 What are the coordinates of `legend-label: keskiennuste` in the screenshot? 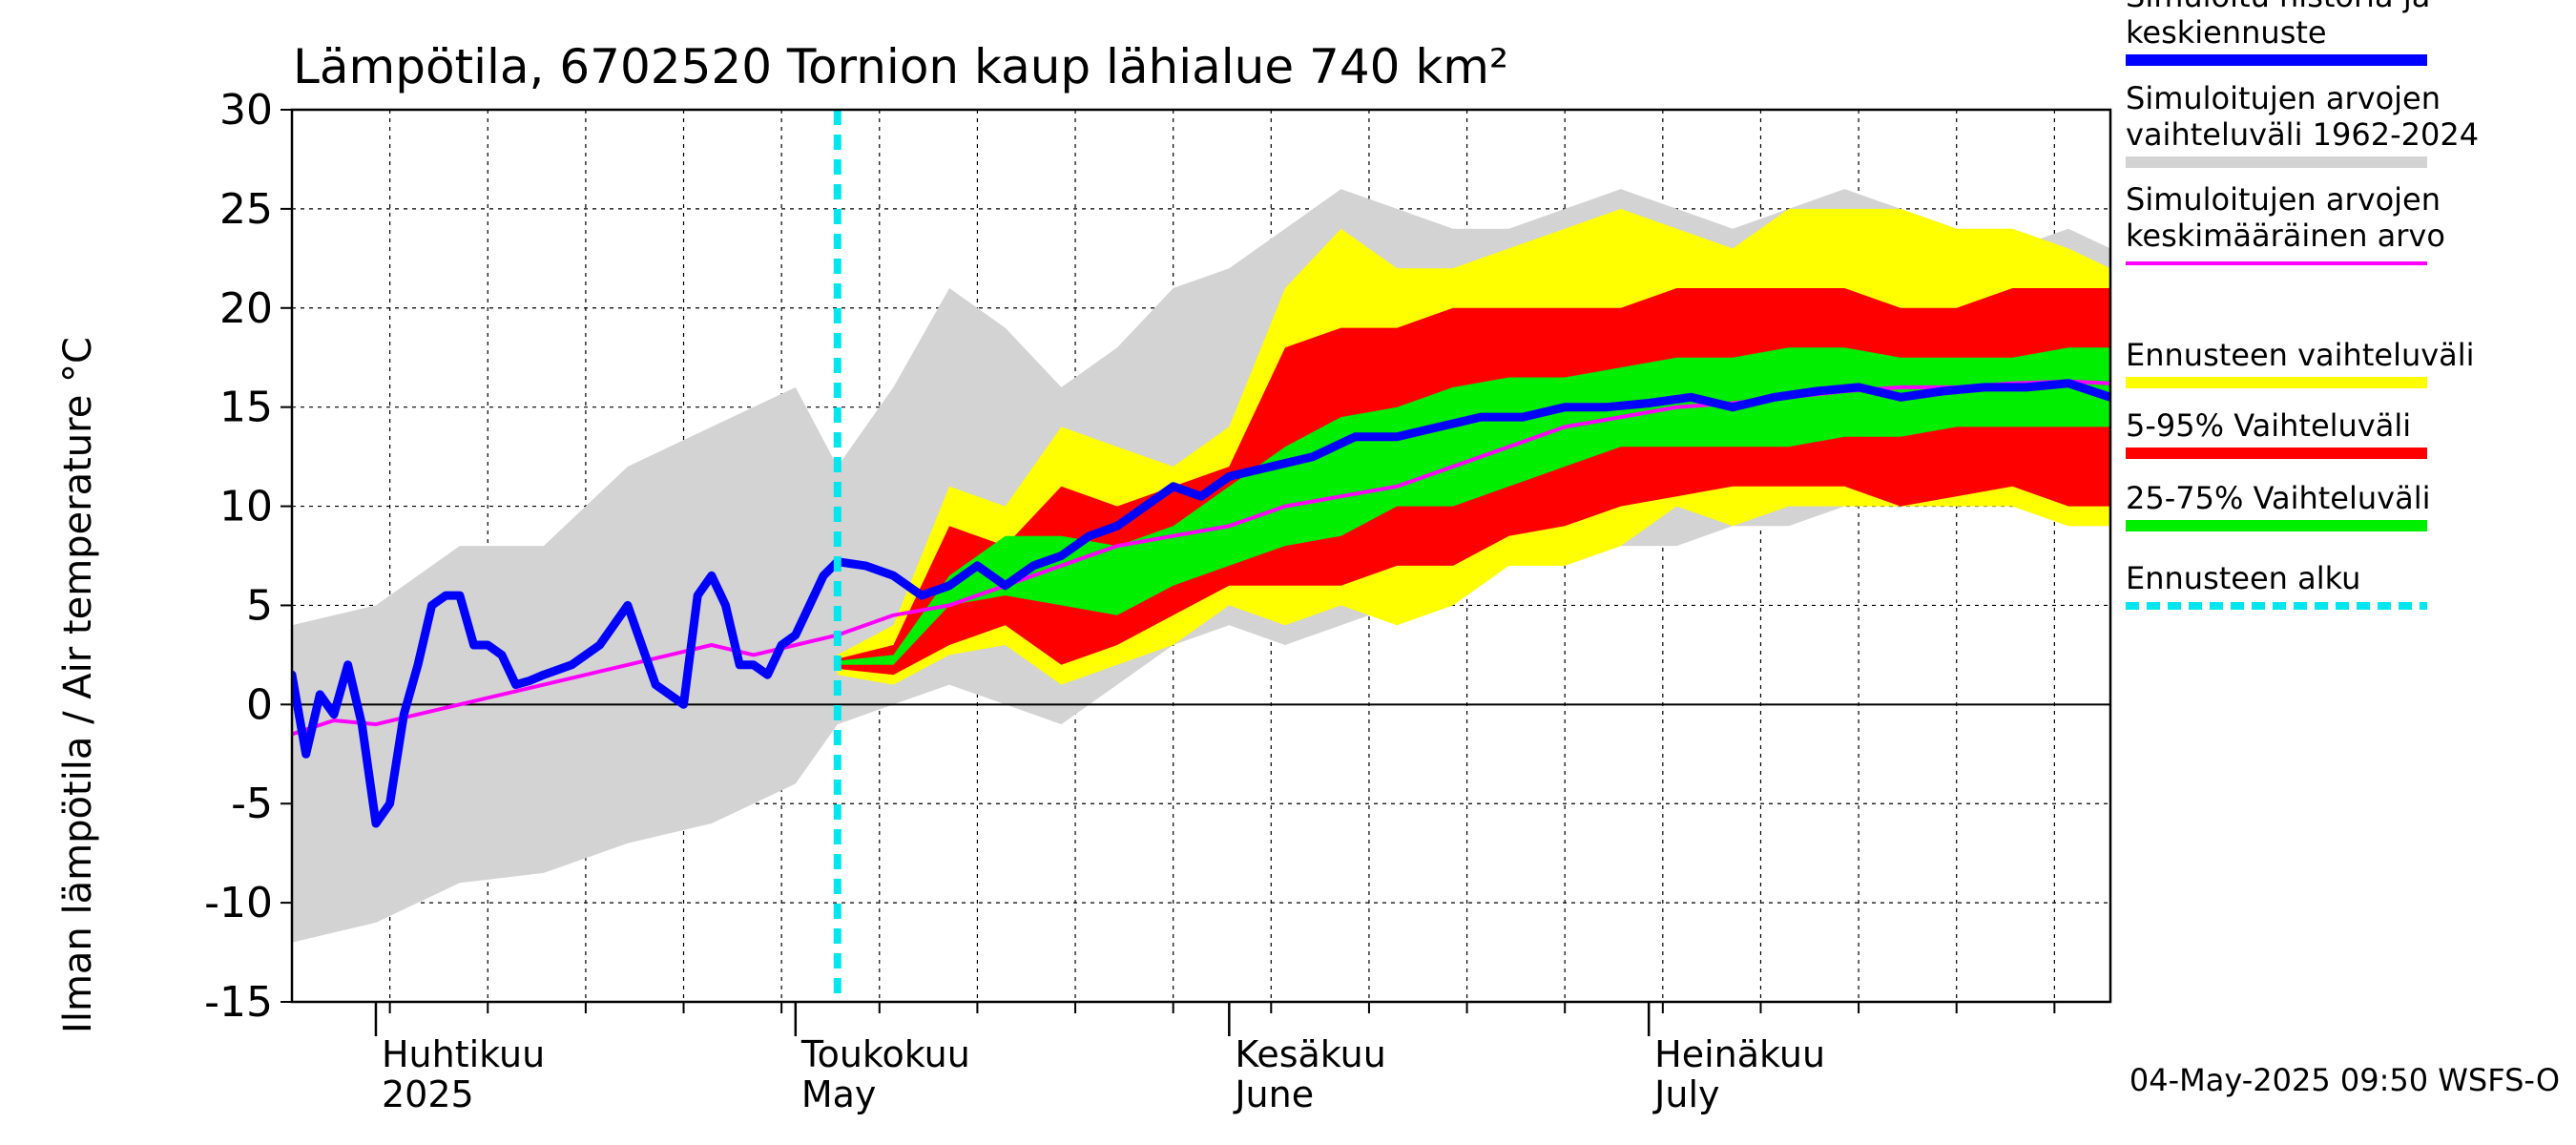 It's located at (2226, 33).